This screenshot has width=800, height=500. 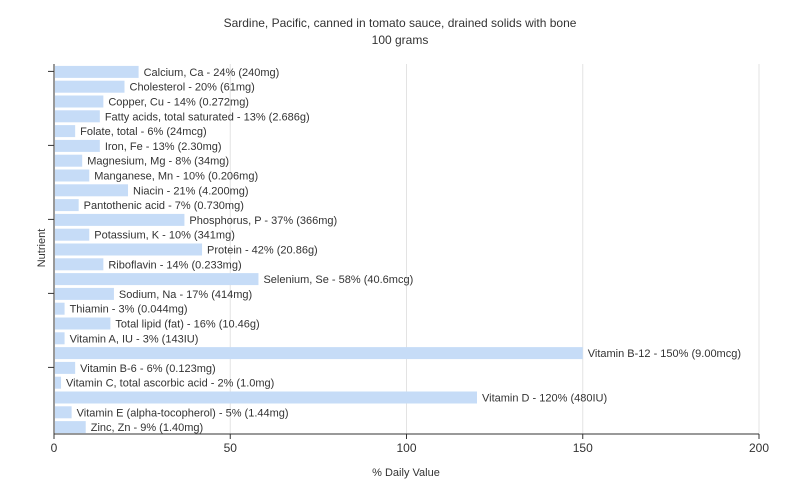 I want to click on x-tick-label: 200, so click(x=759, y=448).